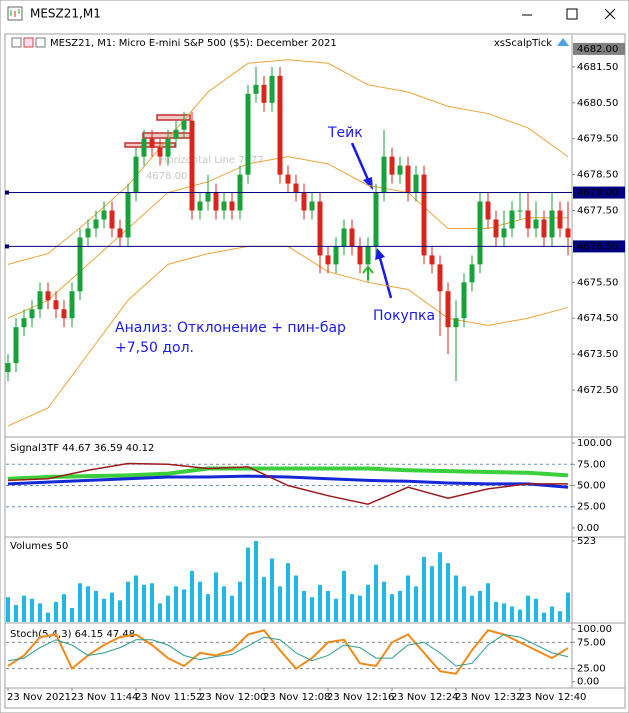 The image size is (629, 713). I want to click on close-button, so click(610, 14).